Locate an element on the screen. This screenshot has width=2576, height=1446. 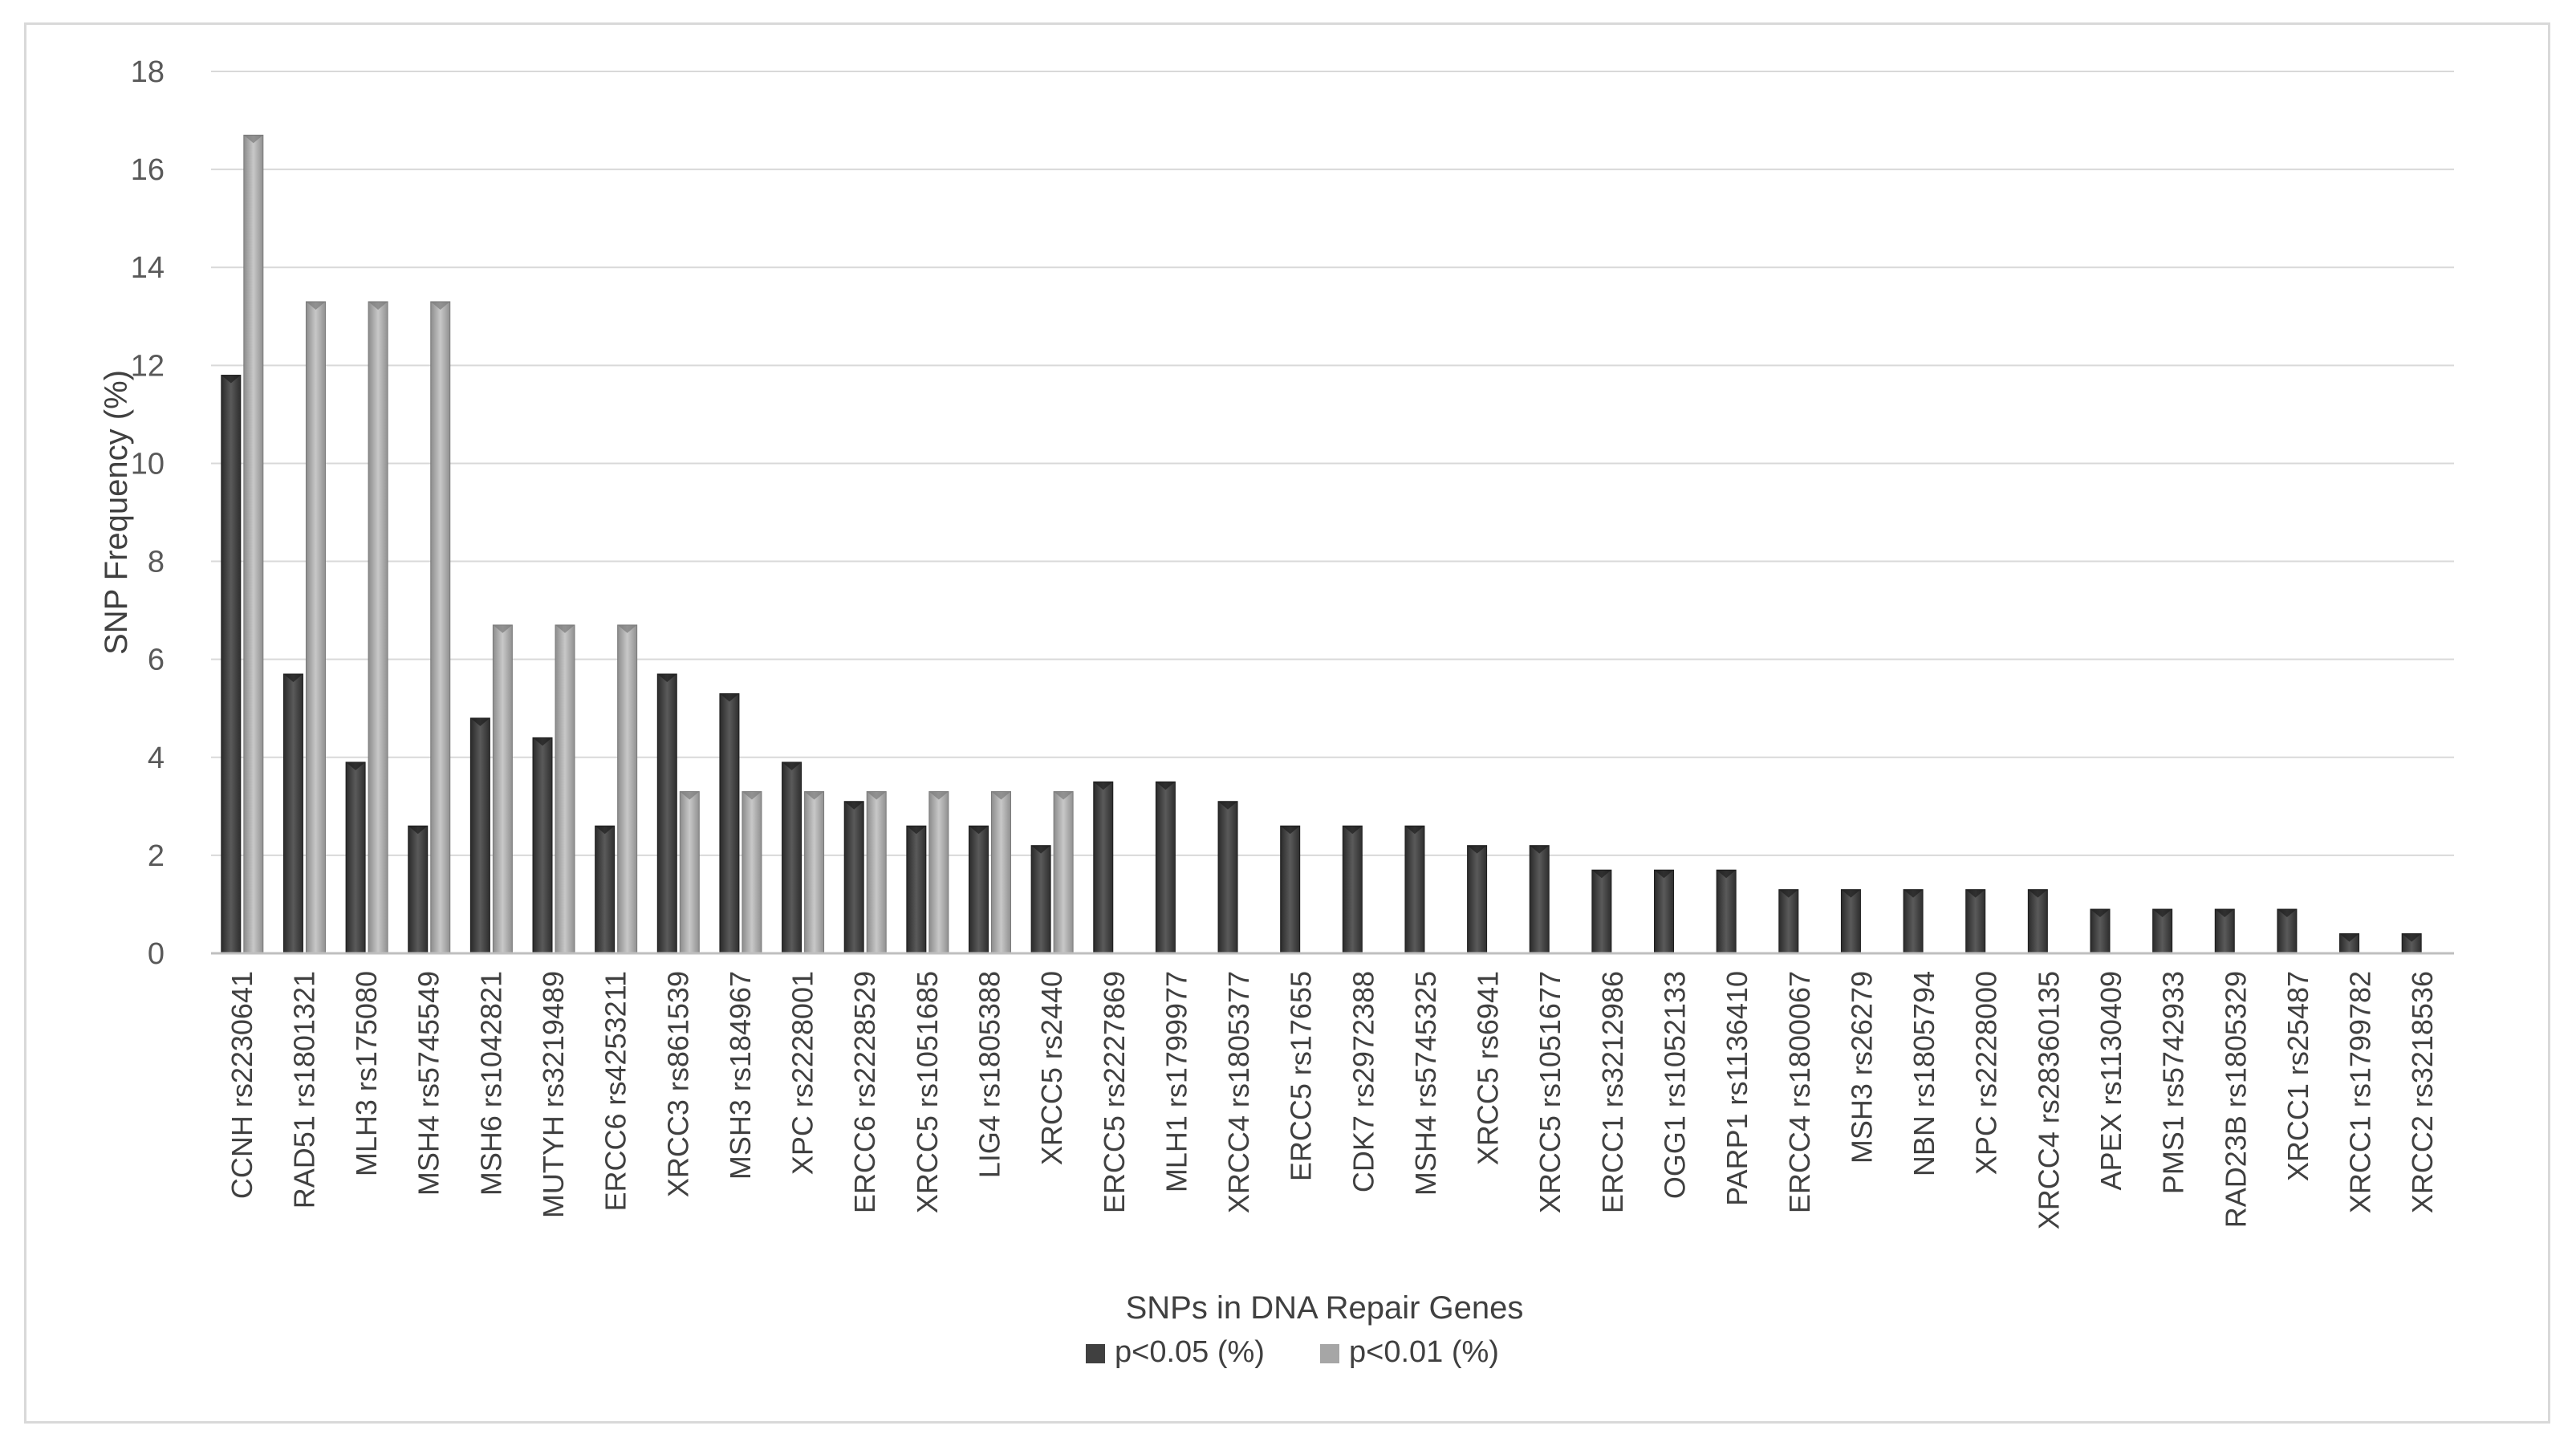
legend-label-p005: p<0.05 (%) is located at coordinates (1190, 1352).